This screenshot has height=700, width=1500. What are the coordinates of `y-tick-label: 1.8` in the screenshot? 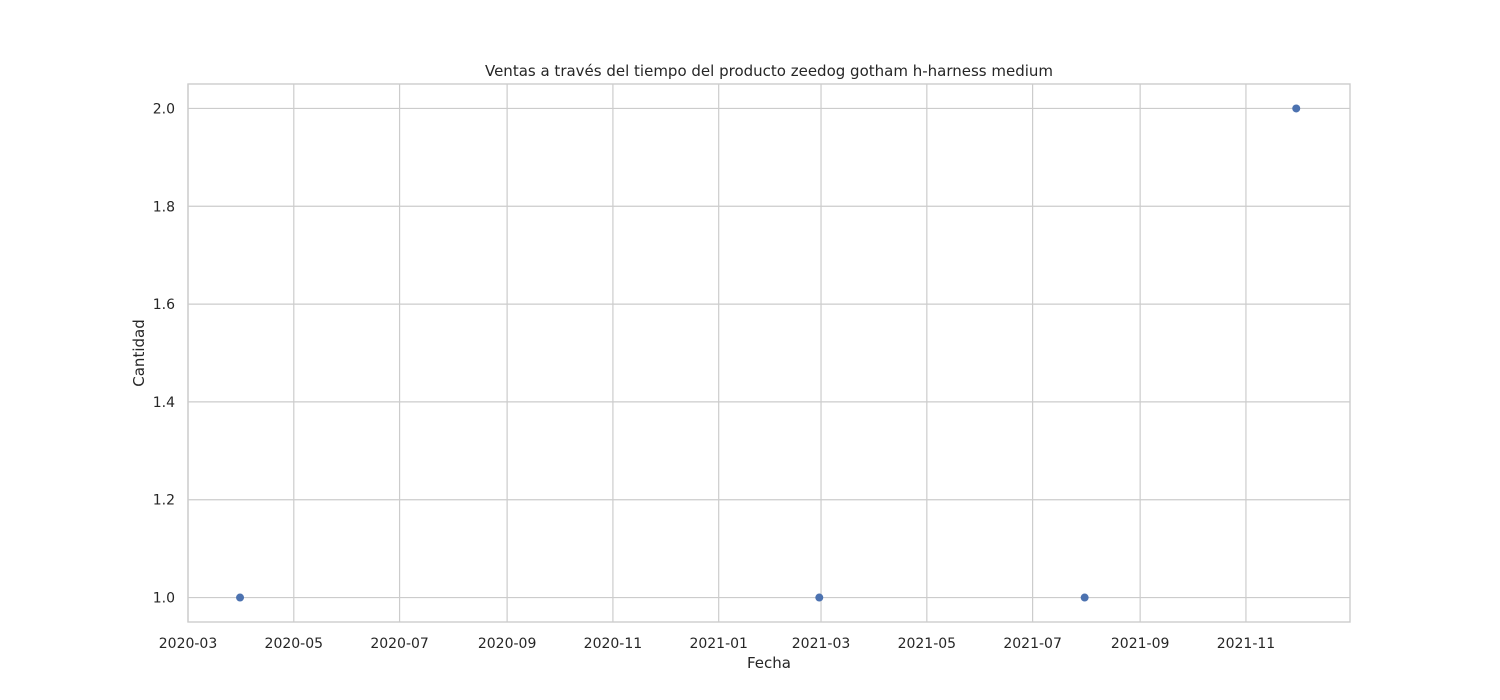 It's located at (164, 207).